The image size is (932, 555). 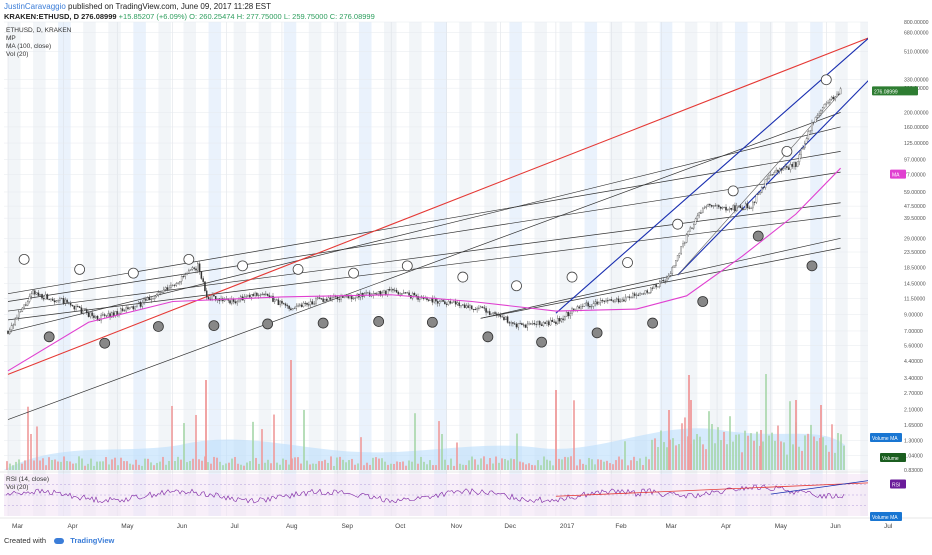 I want to click on tradingview-brand: TradingView, so click(x=92, y=540).